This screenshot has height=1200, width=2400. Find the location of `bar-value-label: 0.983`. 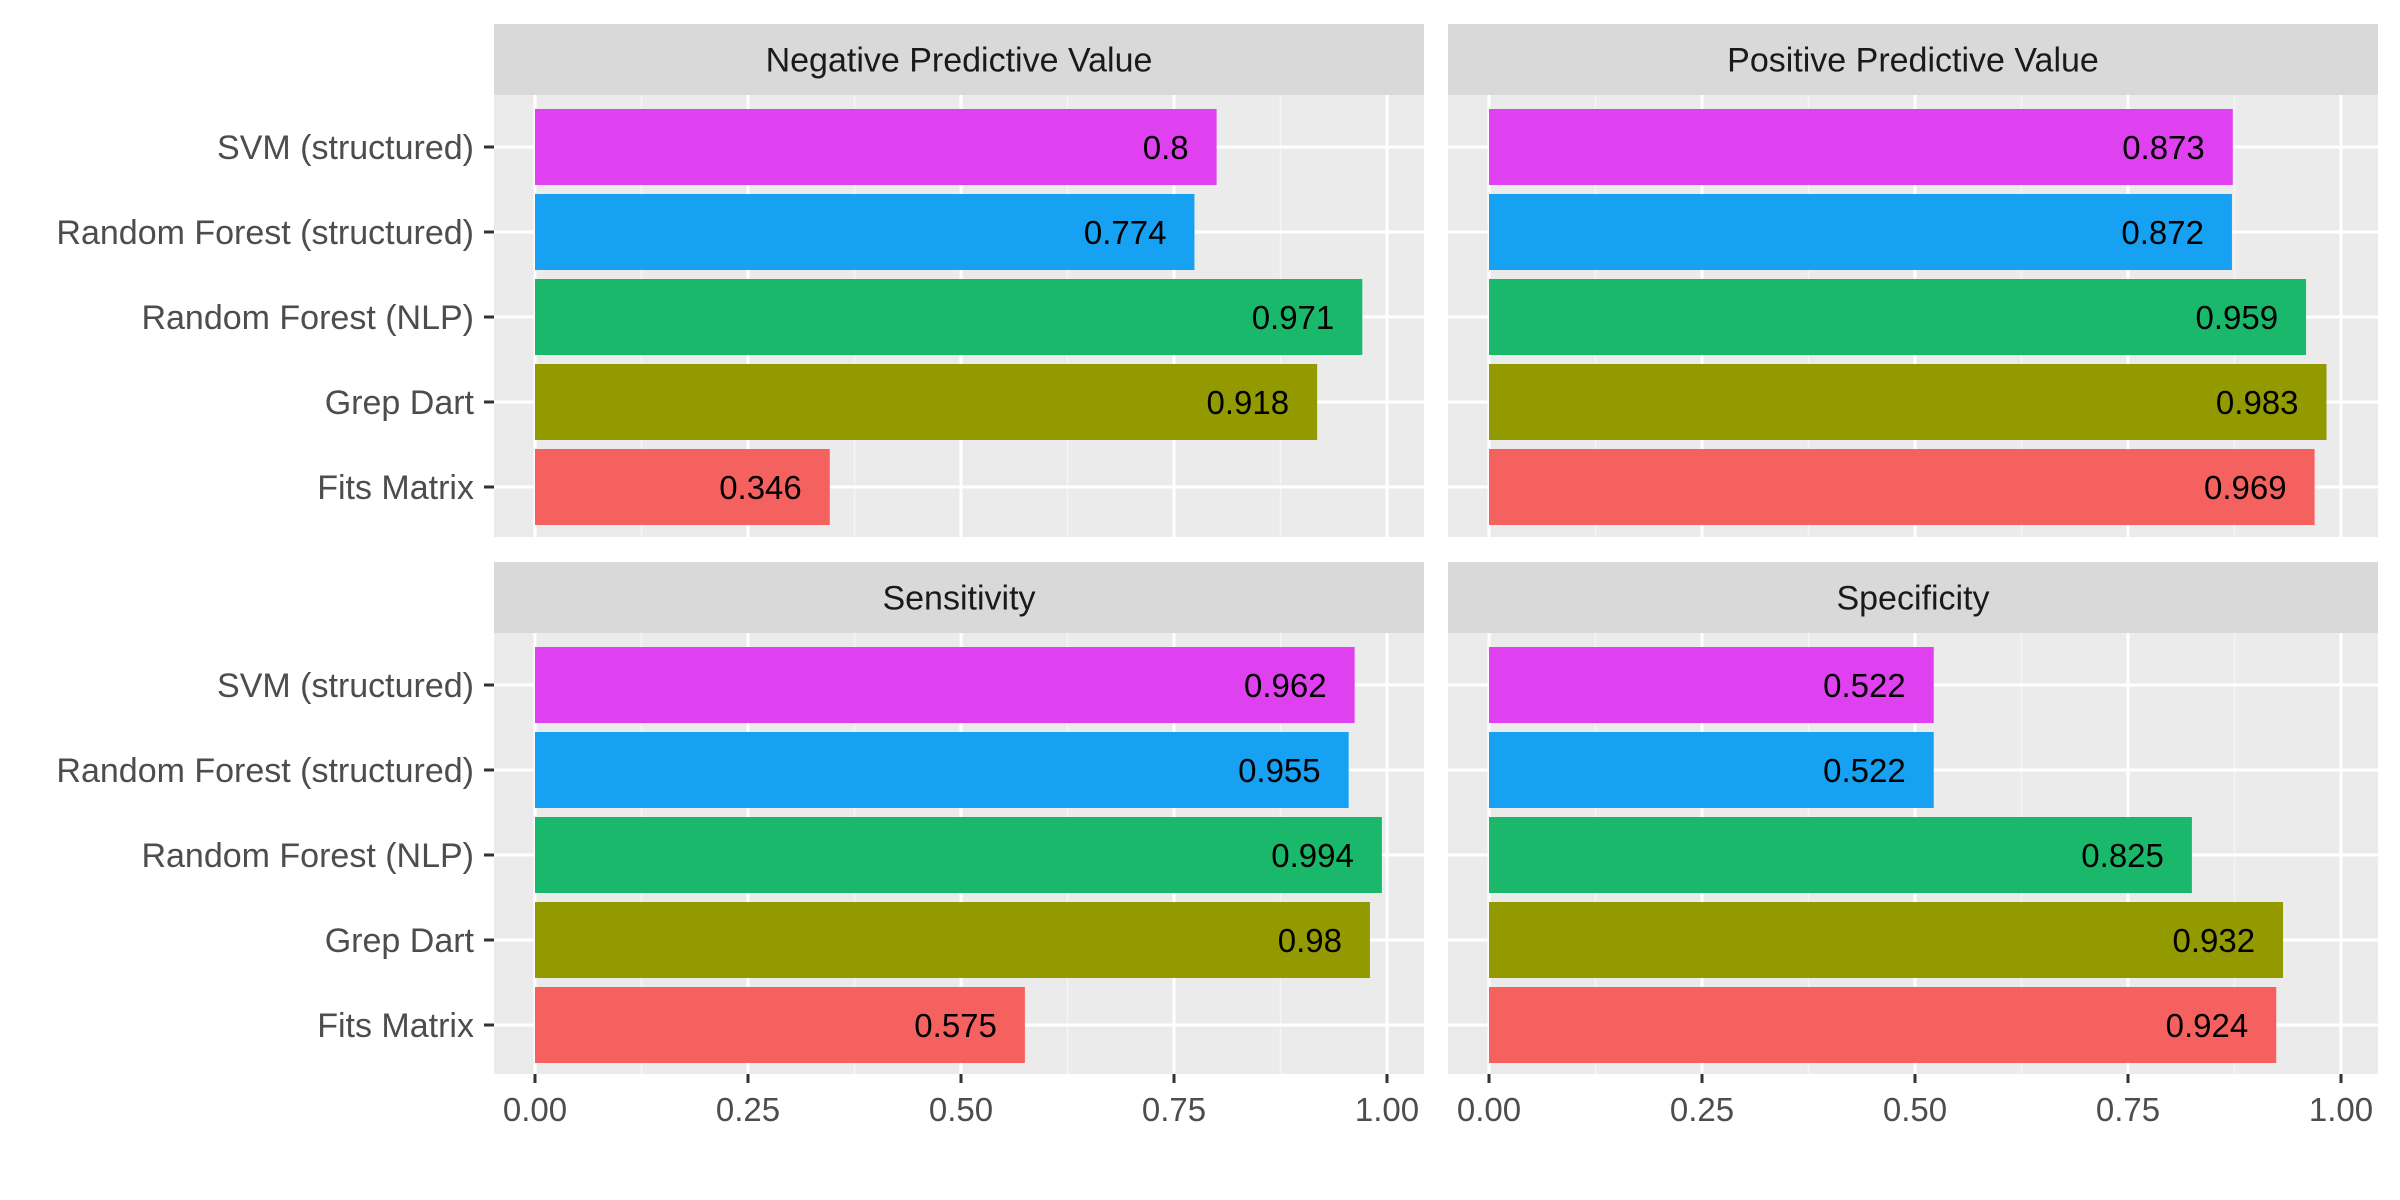

bar-value-label: 0.983 is located at coordinates (2257, 402).